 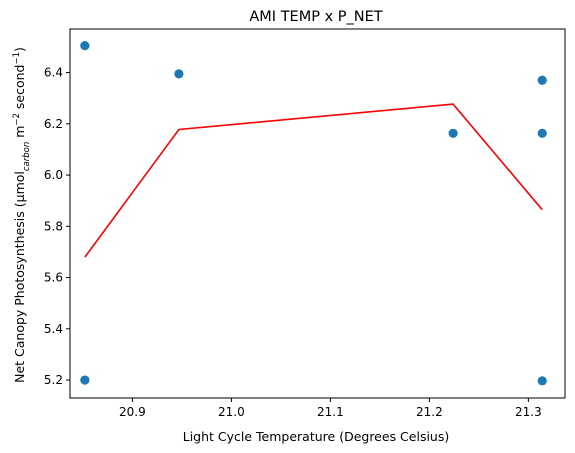 I want to click on y-tick-label: 6.2, so click(x=53, y=124).